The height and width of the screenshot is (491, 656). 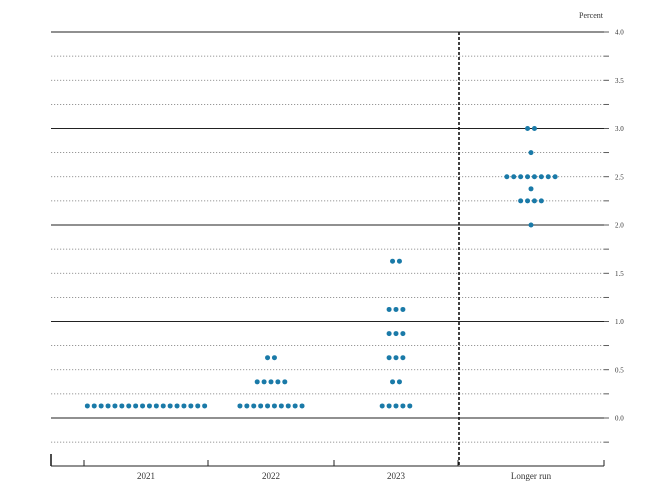 What do you see at coordinates (271, 476) in the screenshot?
I see `x-tick-label: 2022` at bounding box center [271, 476].